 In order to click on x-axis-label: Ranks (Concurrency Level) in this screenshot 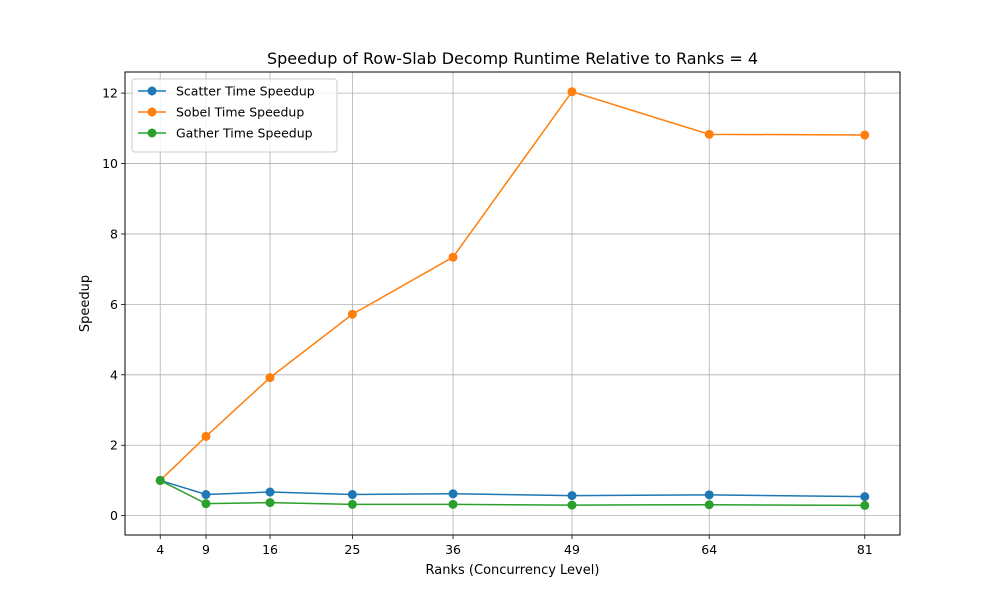, I will do `click(513, 570)`.